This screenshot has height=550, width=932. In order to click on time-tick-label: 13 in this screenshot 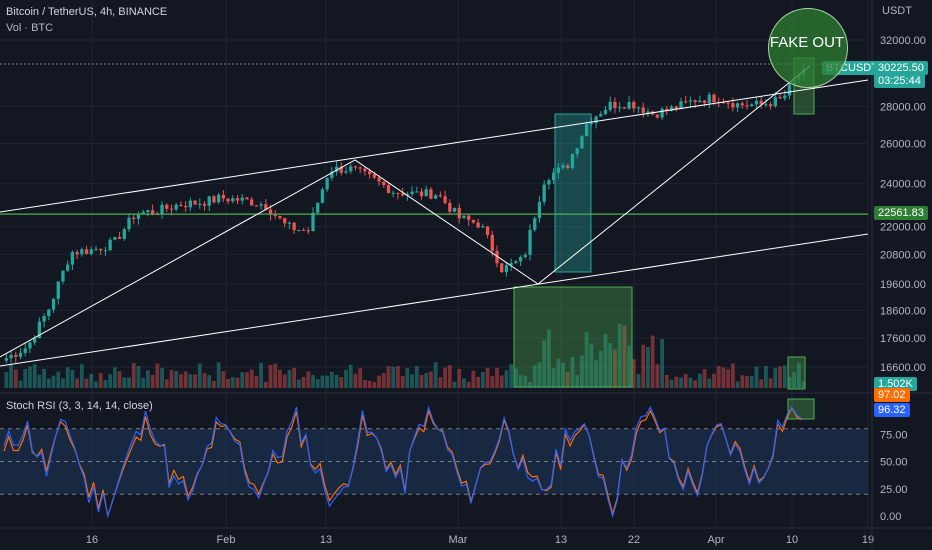, I will do `click(561, 540)`.